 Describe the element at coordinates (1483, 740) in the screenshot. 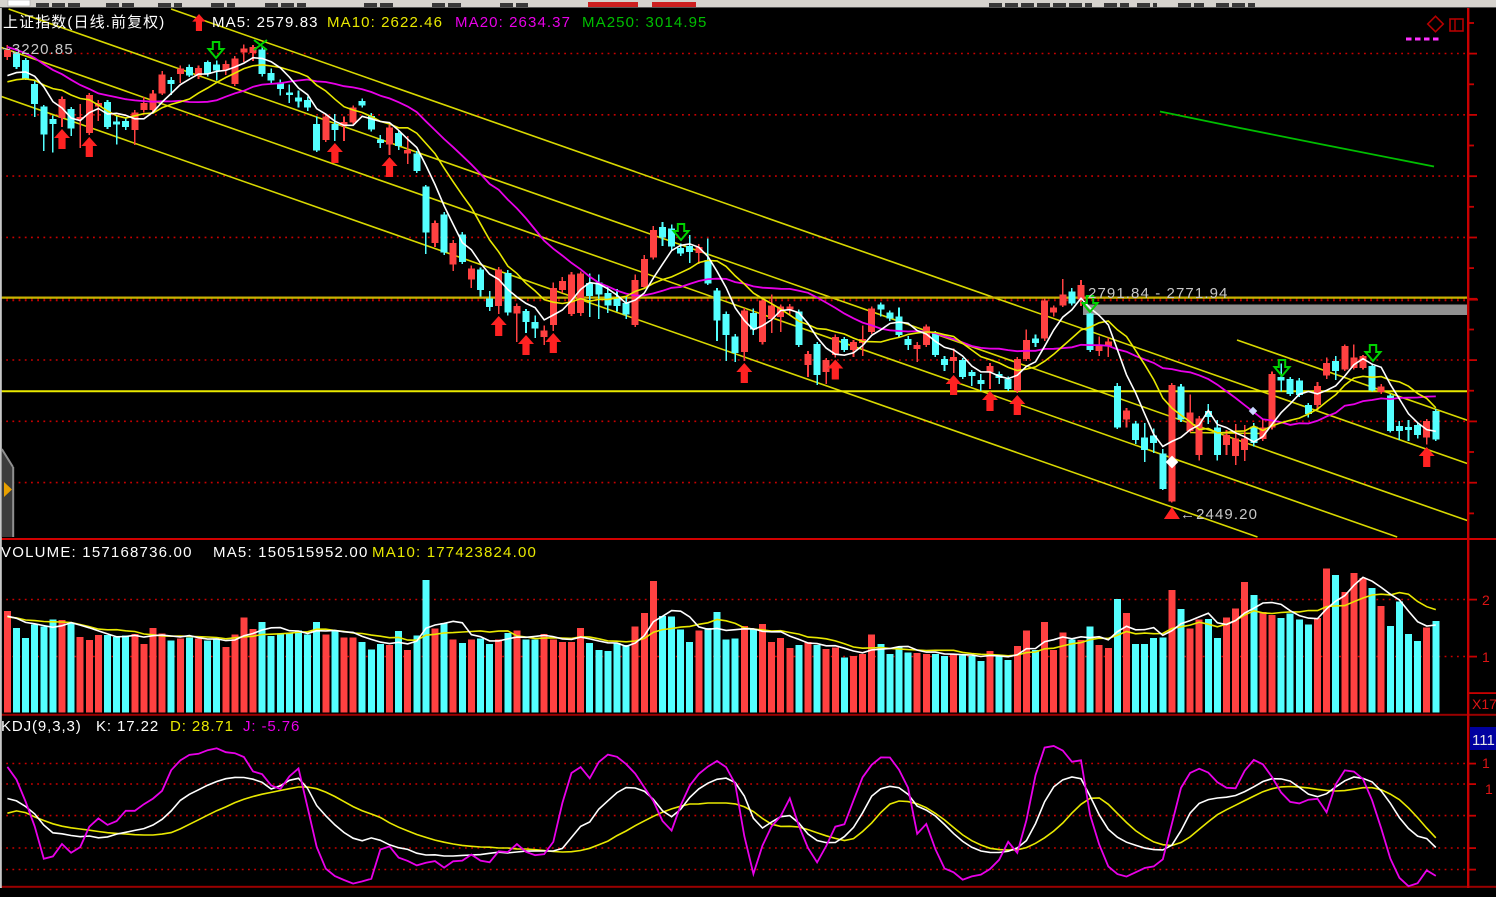

I see `svg-text: 111` at that location.